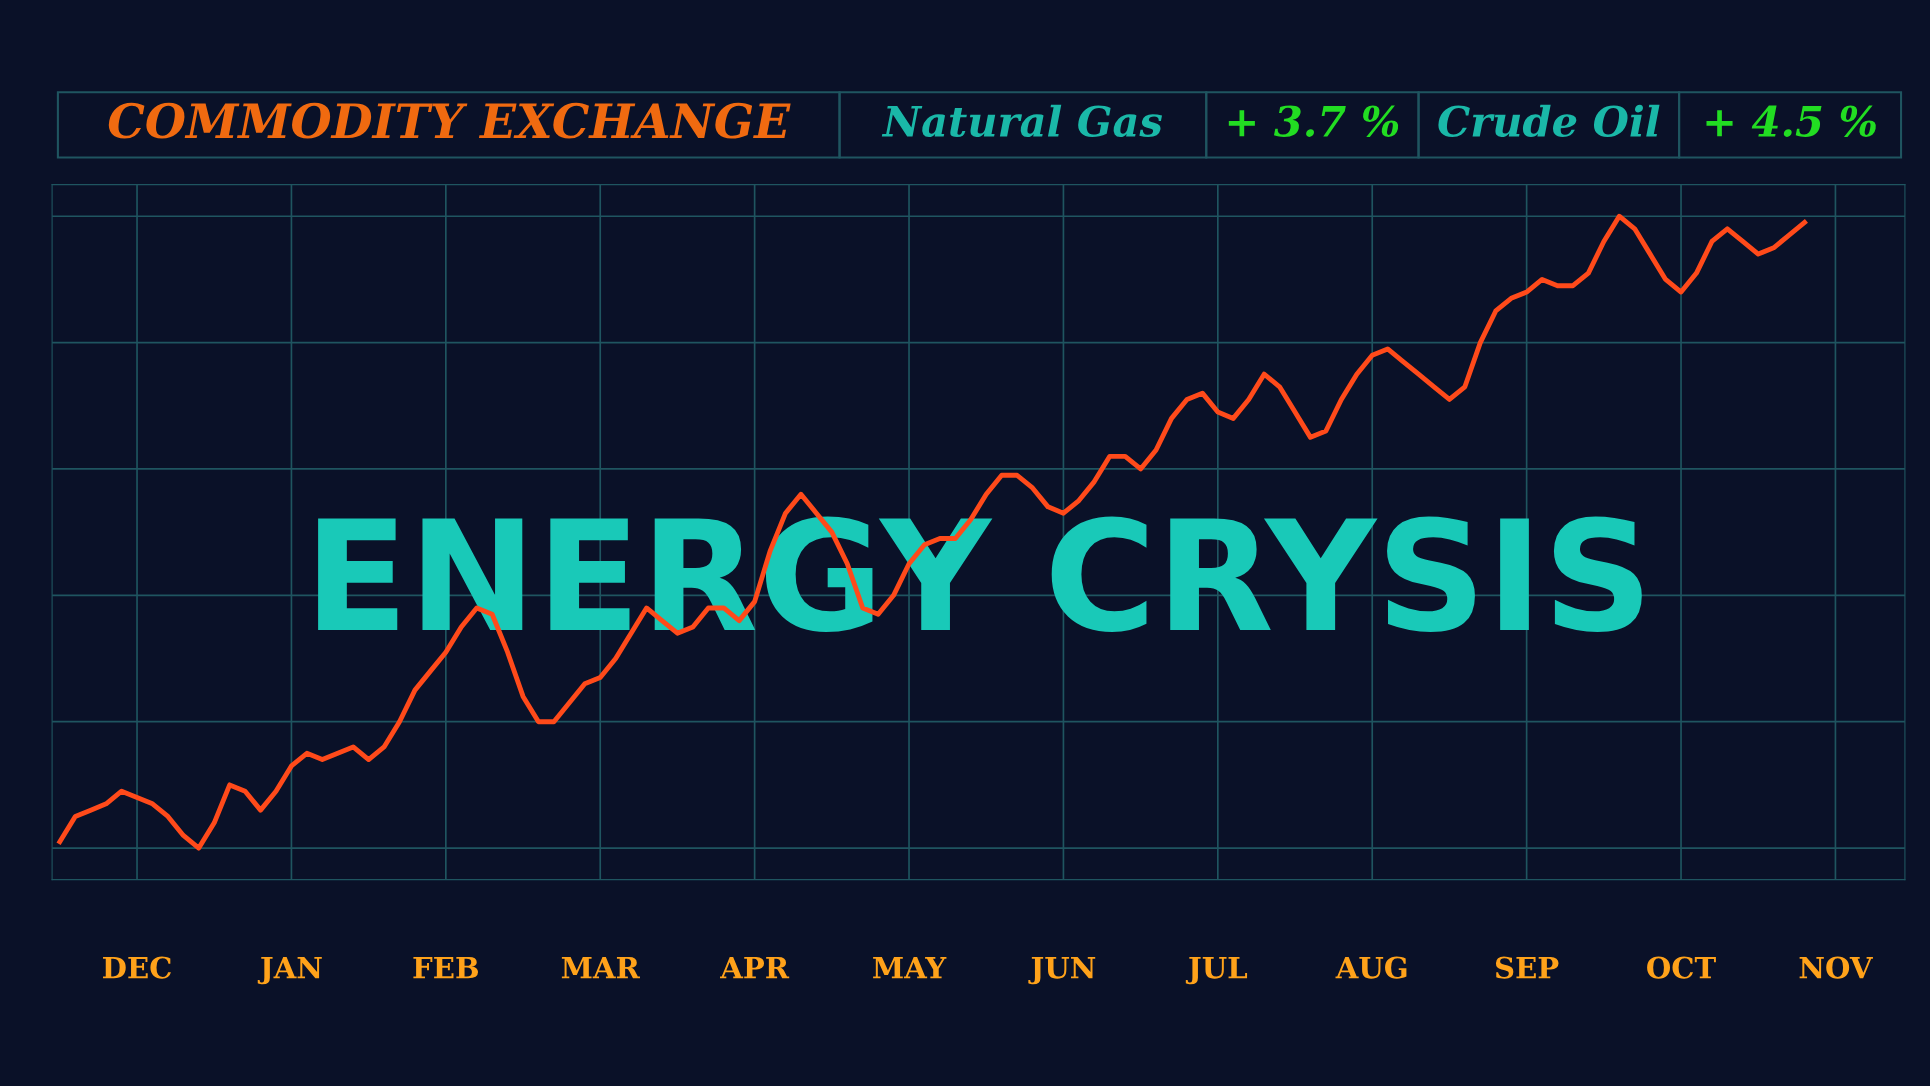  Describe the element at coordinates (1836, 967) in the screenshot. I see `x-tick-label: NOV` at that location.